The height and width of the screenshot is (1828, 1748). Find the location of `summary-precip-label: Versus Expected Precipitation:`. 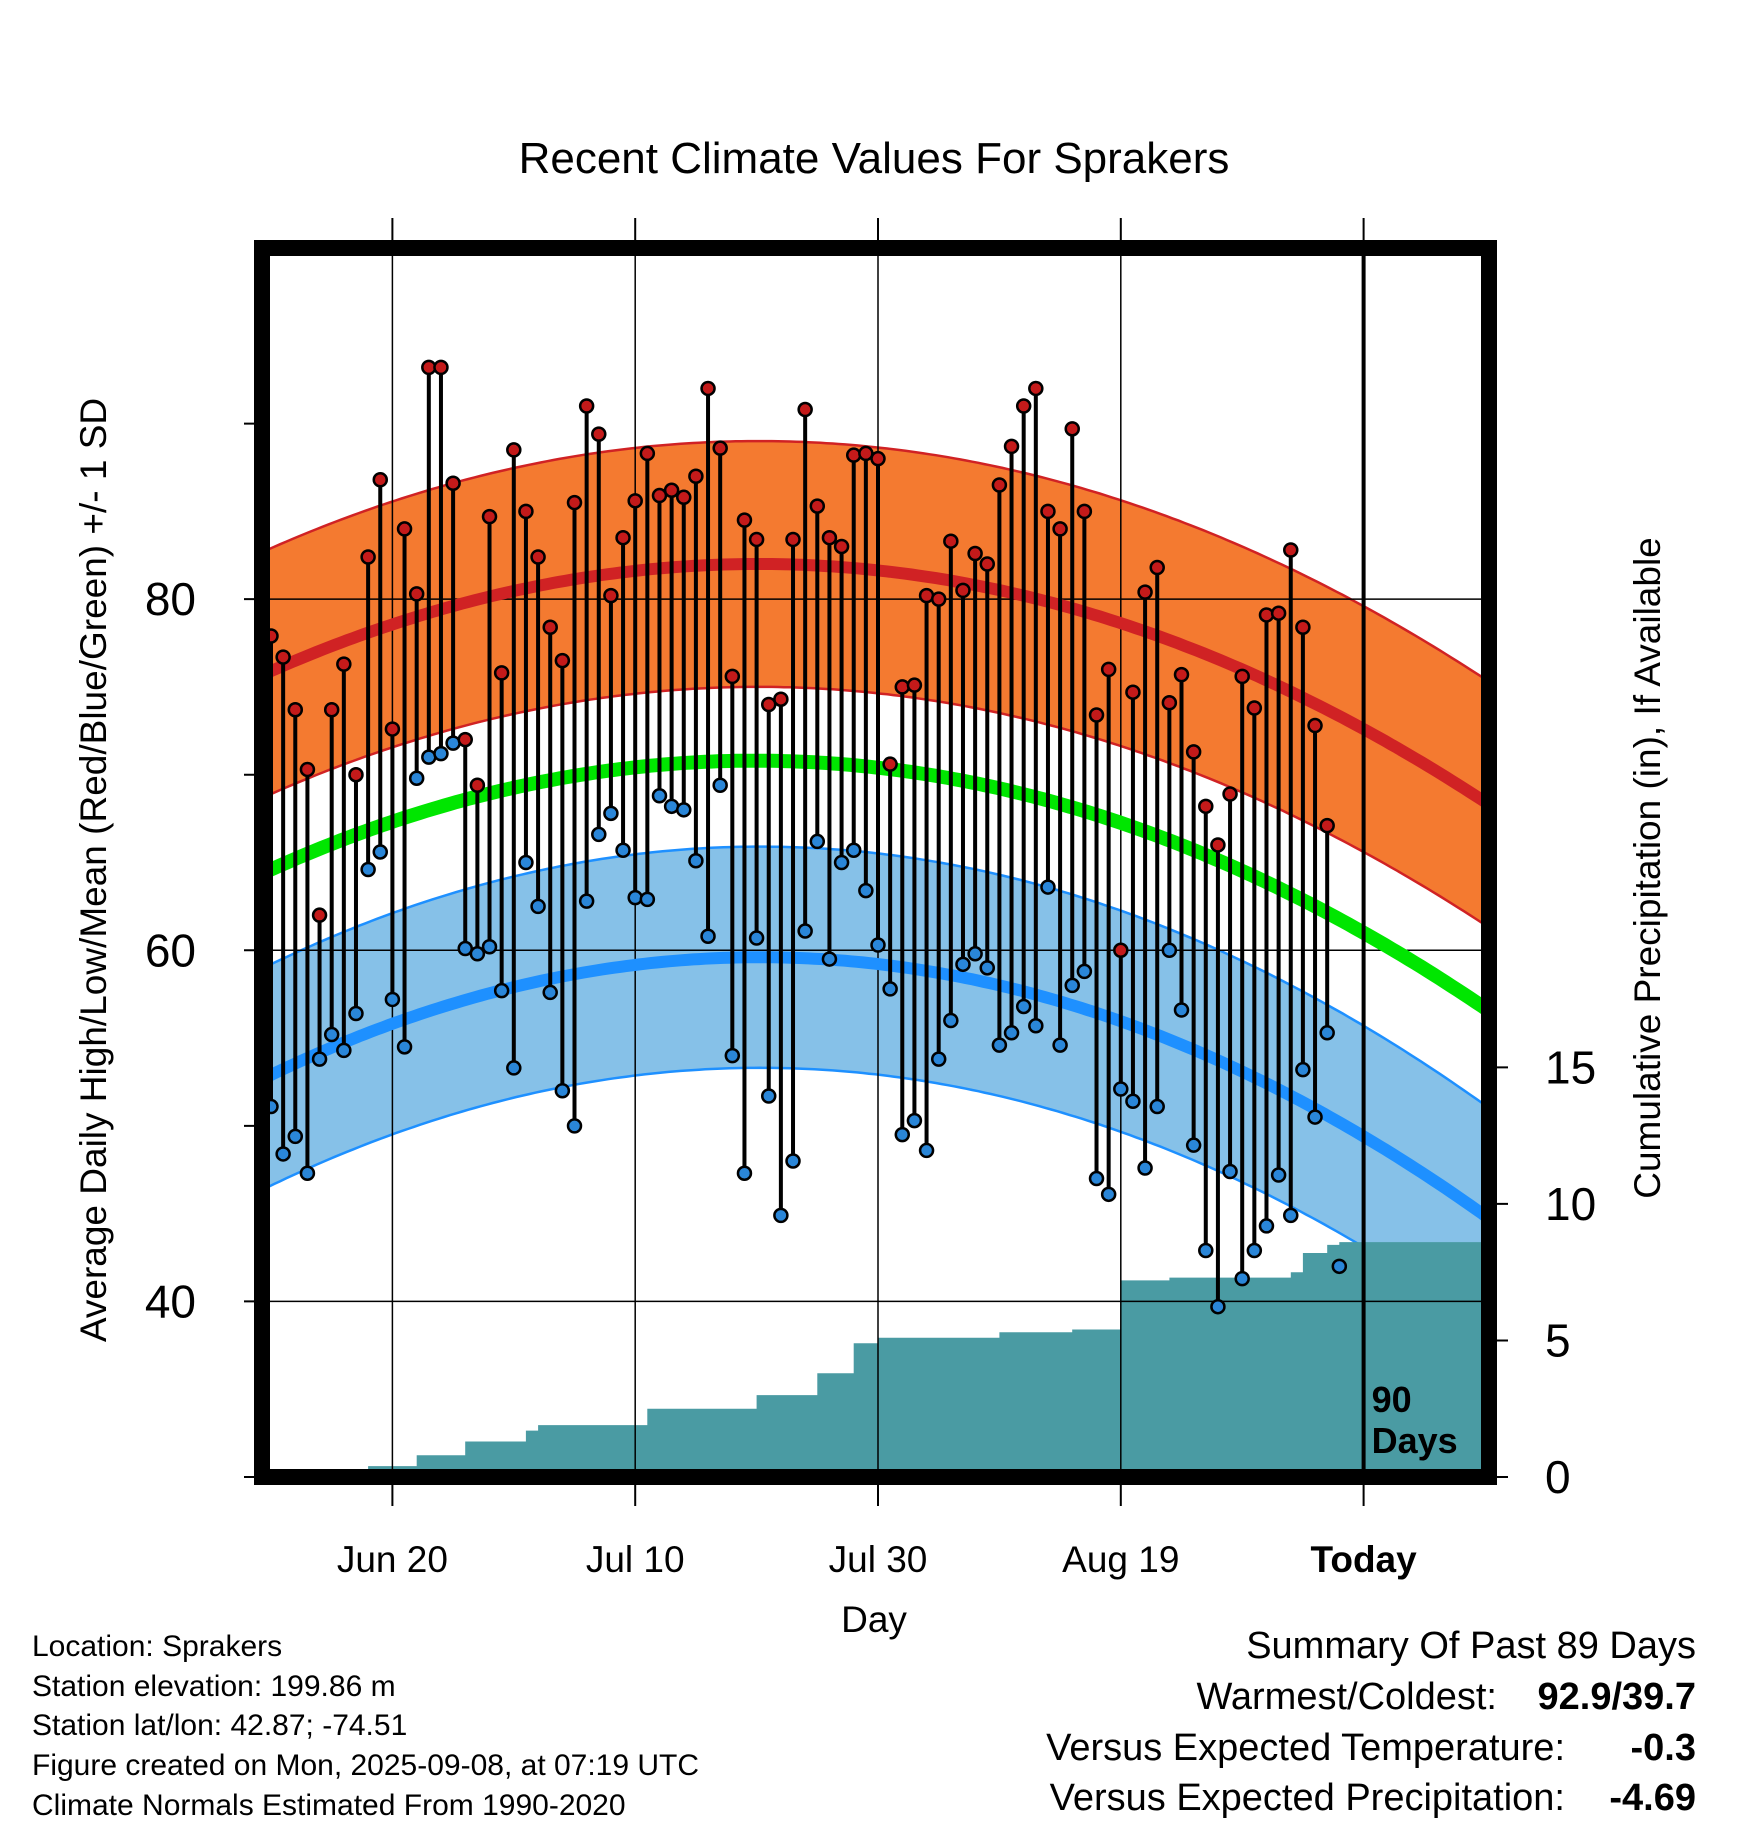

summary-precip-label: Versus Expected Precipitation: is located at coordinates (1307, 1798).